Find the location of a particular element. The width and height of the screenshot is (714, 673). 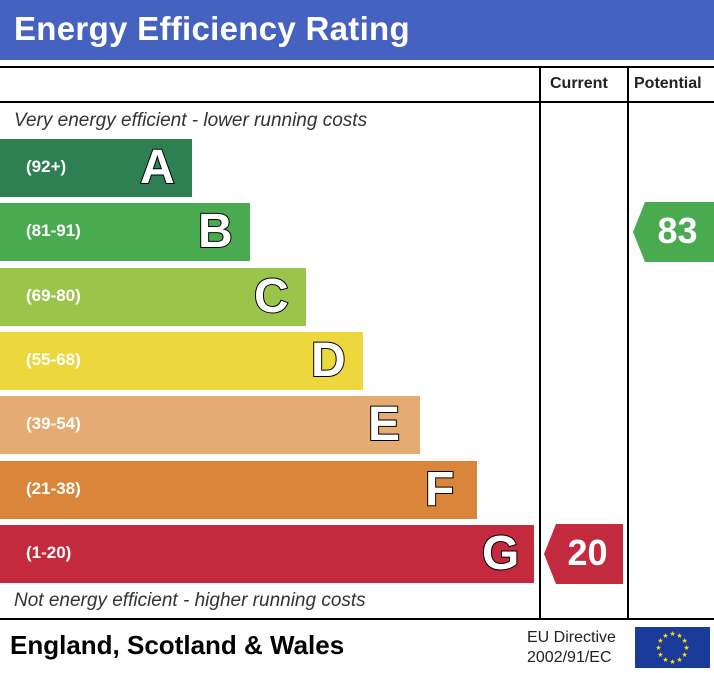

current-rating-arrow-shape is located at coordinates (583, 554).